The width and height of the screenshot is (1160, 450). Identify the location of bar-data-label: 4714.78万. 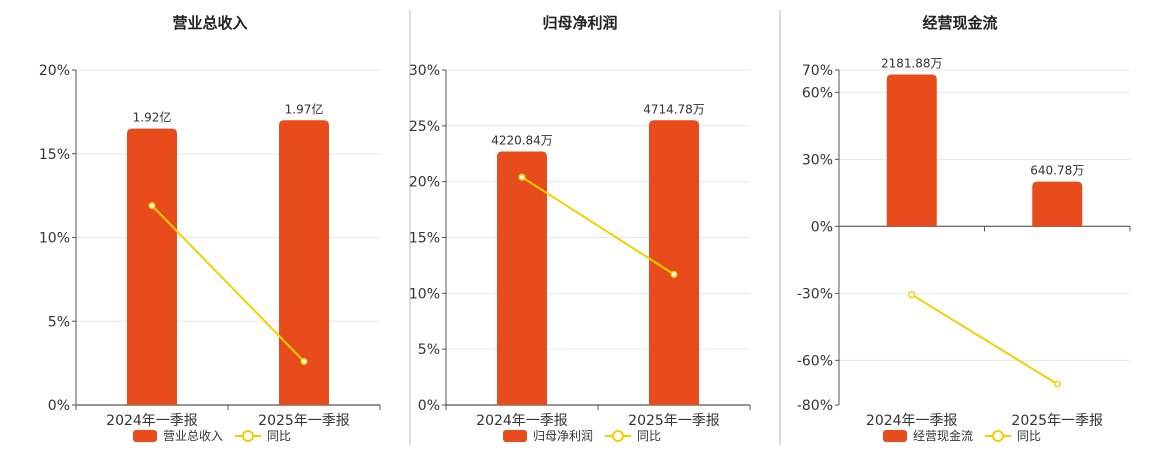
(674, 109).